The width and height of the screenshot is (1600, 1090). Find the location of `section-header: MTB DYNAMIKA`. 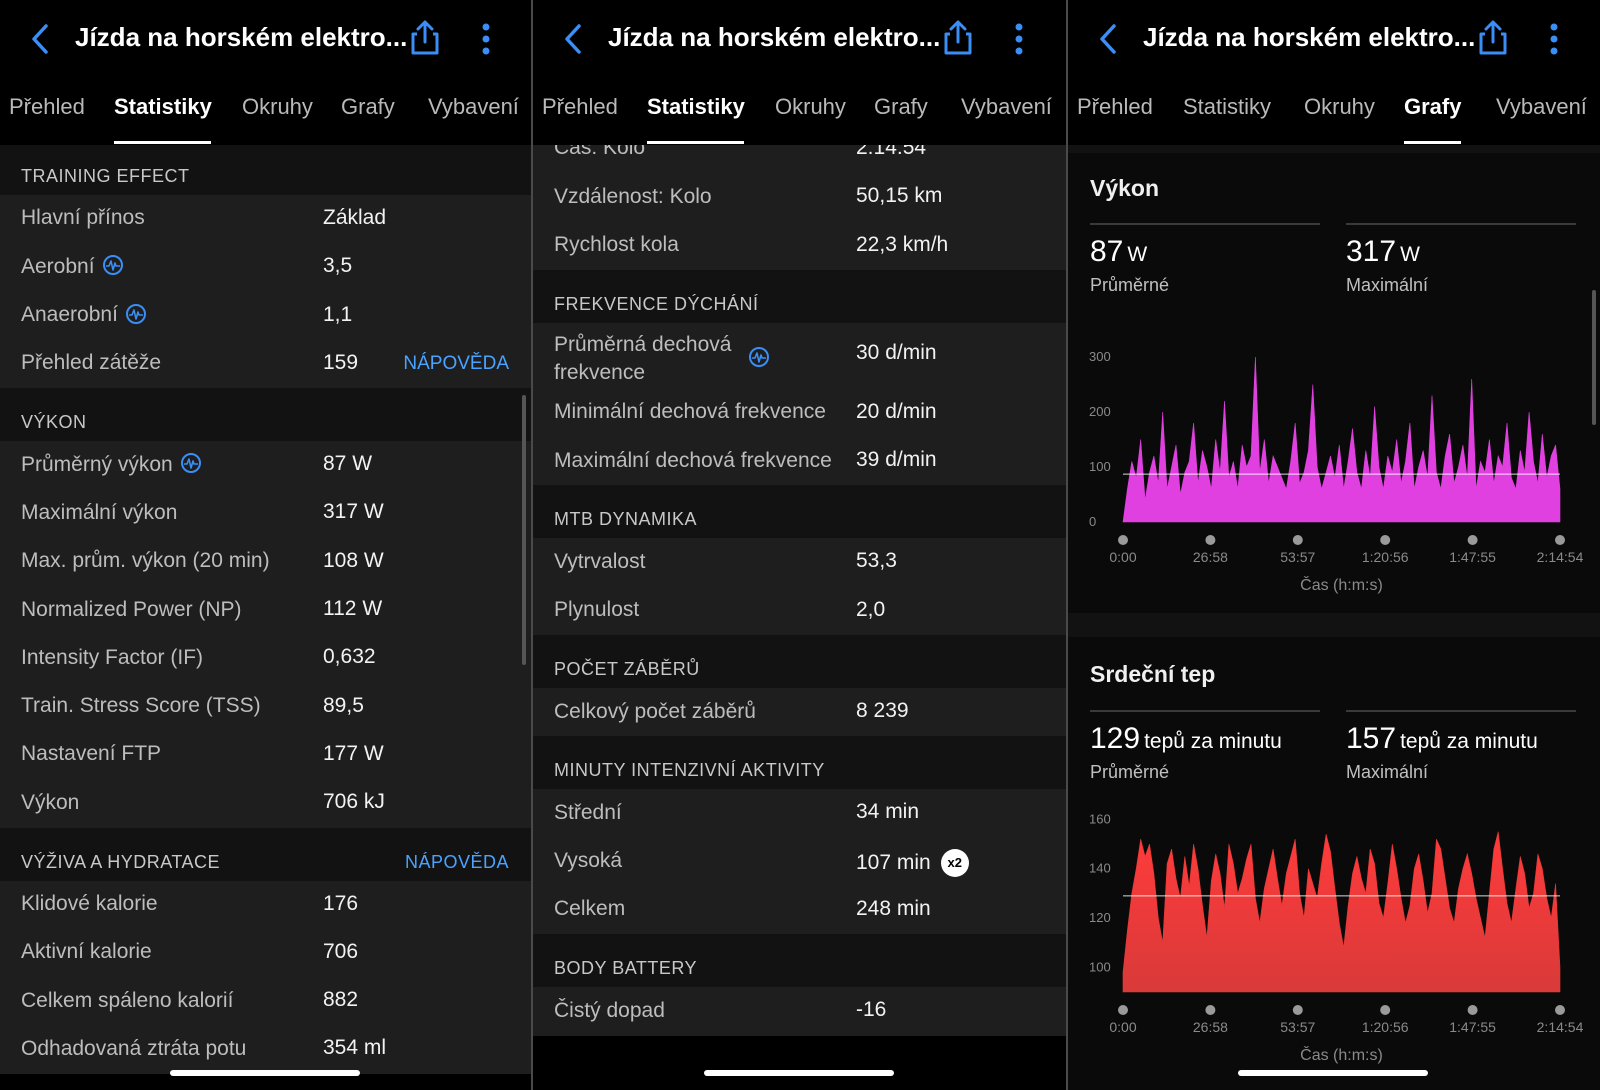

section-header: MTB DYNAMIKA is located at coordinates (799, 512).